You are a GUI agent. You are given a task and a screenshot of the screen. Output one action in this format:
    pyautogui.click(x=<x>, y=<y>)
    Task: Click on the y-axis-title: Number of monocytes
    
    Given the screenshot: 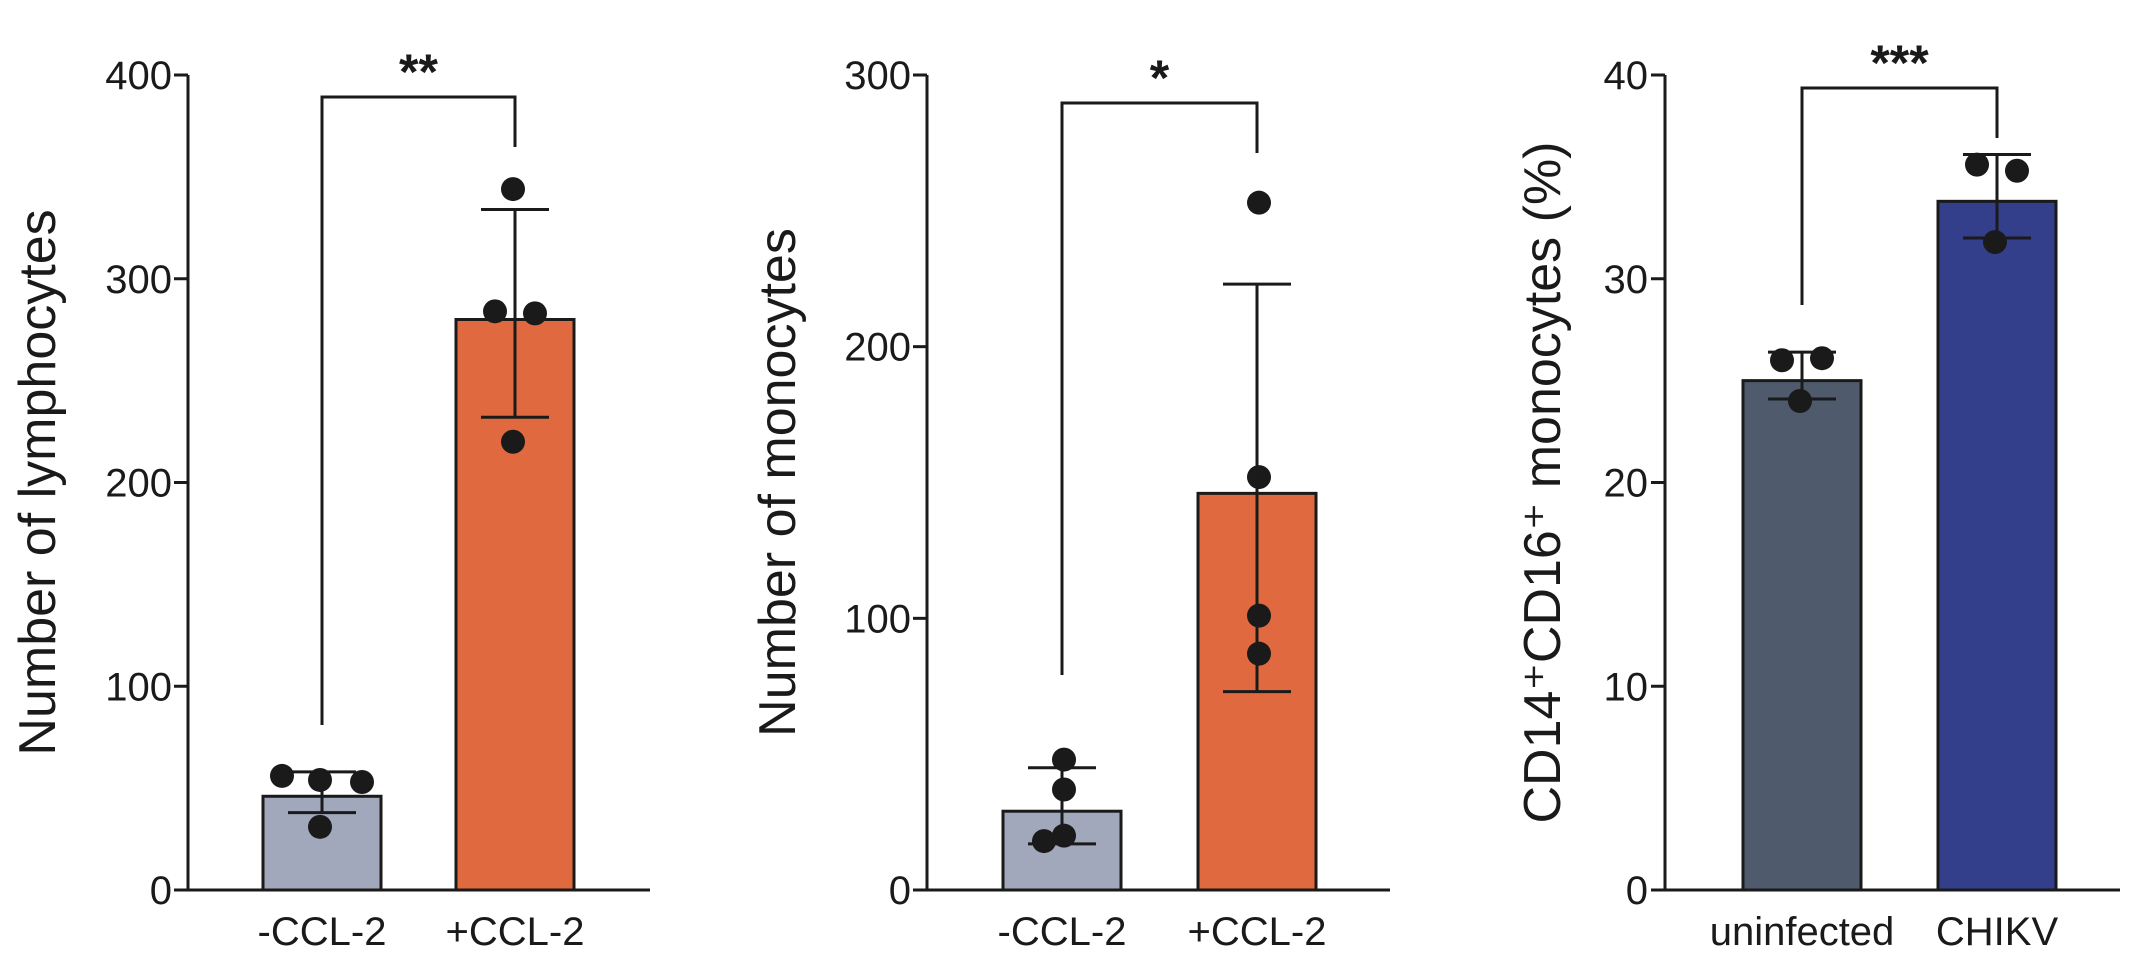 What is the action you would take?
    pyautogui.click(x=778, y=482)
    